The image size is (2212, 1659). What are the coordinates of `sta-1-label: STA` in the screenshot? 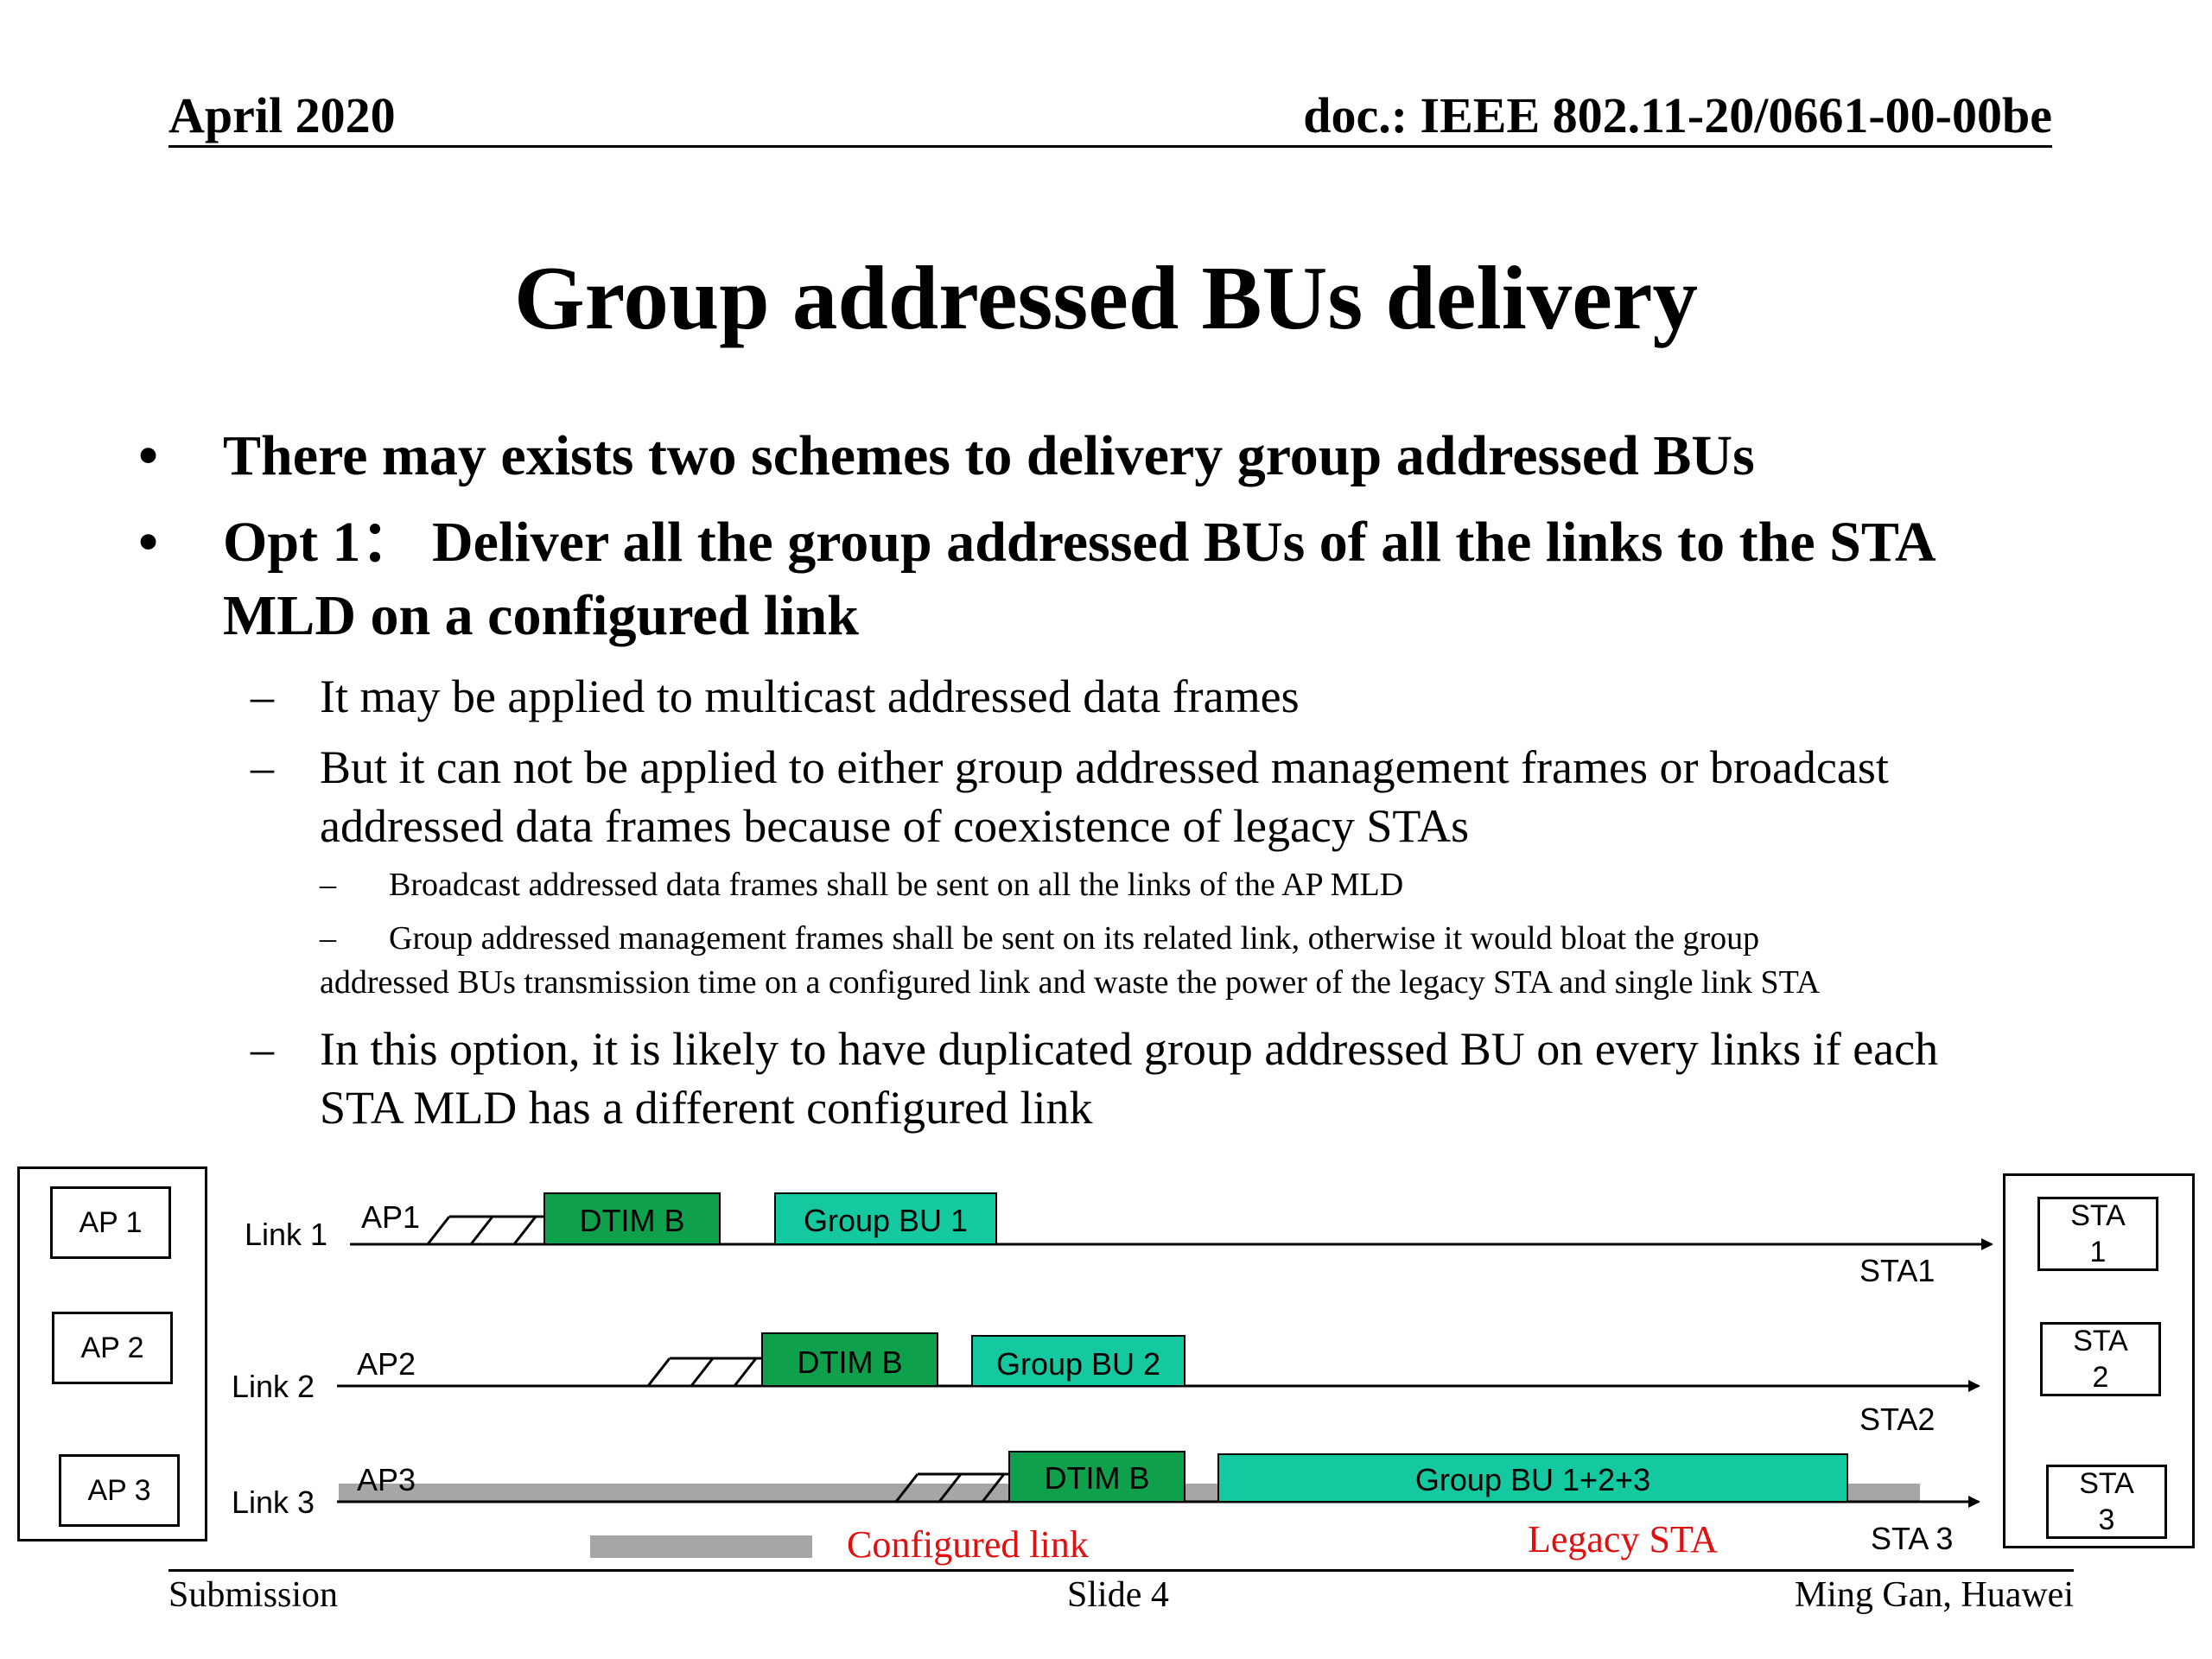 It's located at (2098, 1215).